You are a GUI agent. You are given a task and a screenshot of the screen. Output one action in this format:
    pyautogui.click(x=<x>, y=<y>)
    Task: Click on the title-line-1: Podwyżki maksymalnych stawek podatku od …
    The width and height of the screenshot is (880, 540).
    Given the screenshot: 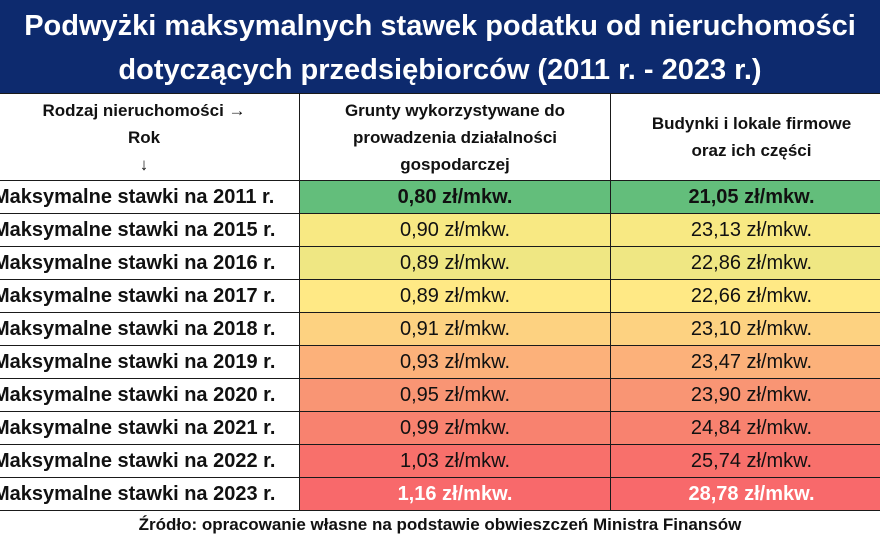 What is the action you would take?
    pyautogui.click(x=440, y=26)
    